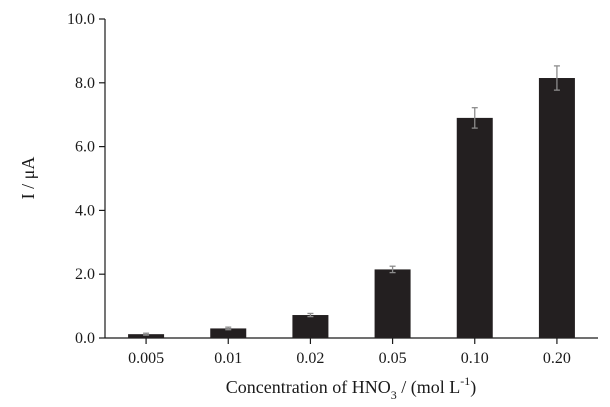 The height and width of the screenshot is (407, 610). What do you see at coordinates (85, 83) in the screenshot?
I see `y-tick-label: 8.0` at bounding box center [85, 83].